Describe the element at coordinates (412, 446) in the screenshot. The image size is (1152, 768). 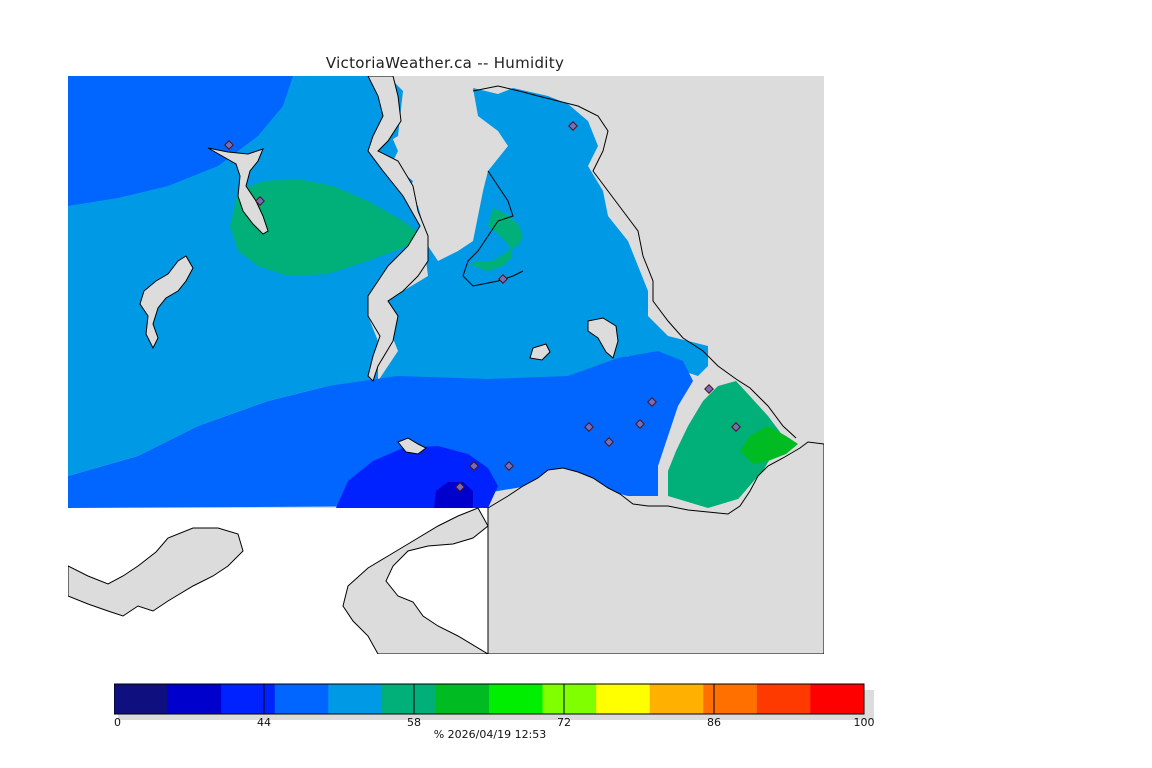
I see `island-south` at that location.